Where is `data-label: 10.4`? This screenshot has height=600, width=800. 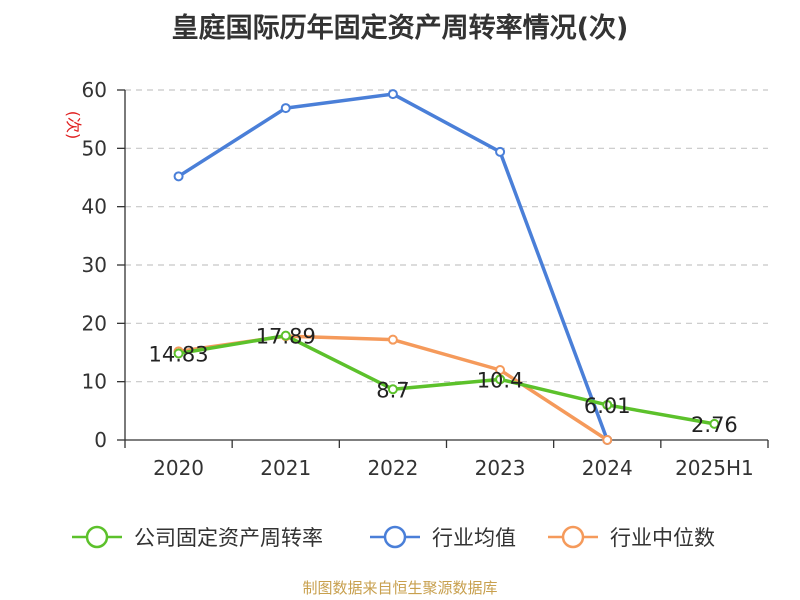
data-label: 10.4 is located at coordinates (500, 380).